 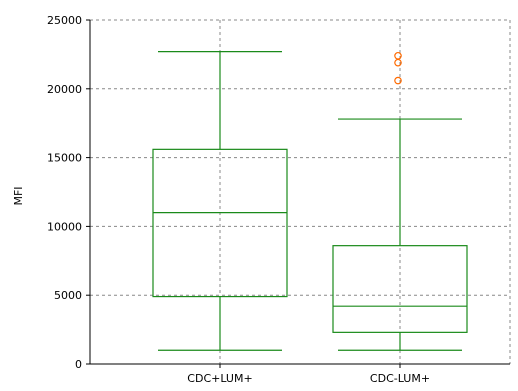 What do you see at coordinates (64, 20) in the screenshot?
I see `y-tick-label-5: 25000` at bounding box center [64, 20].